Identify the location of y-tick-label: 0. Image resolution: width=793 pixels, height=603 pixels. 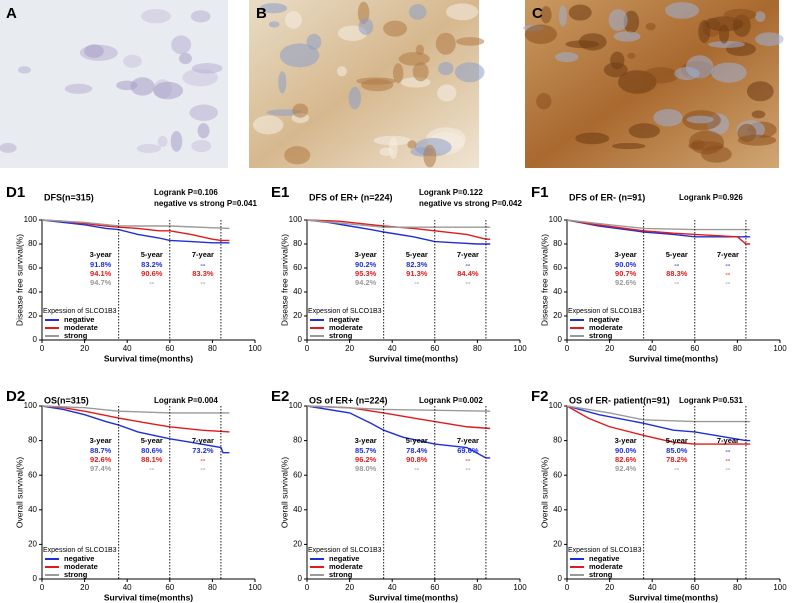
(300, 339).